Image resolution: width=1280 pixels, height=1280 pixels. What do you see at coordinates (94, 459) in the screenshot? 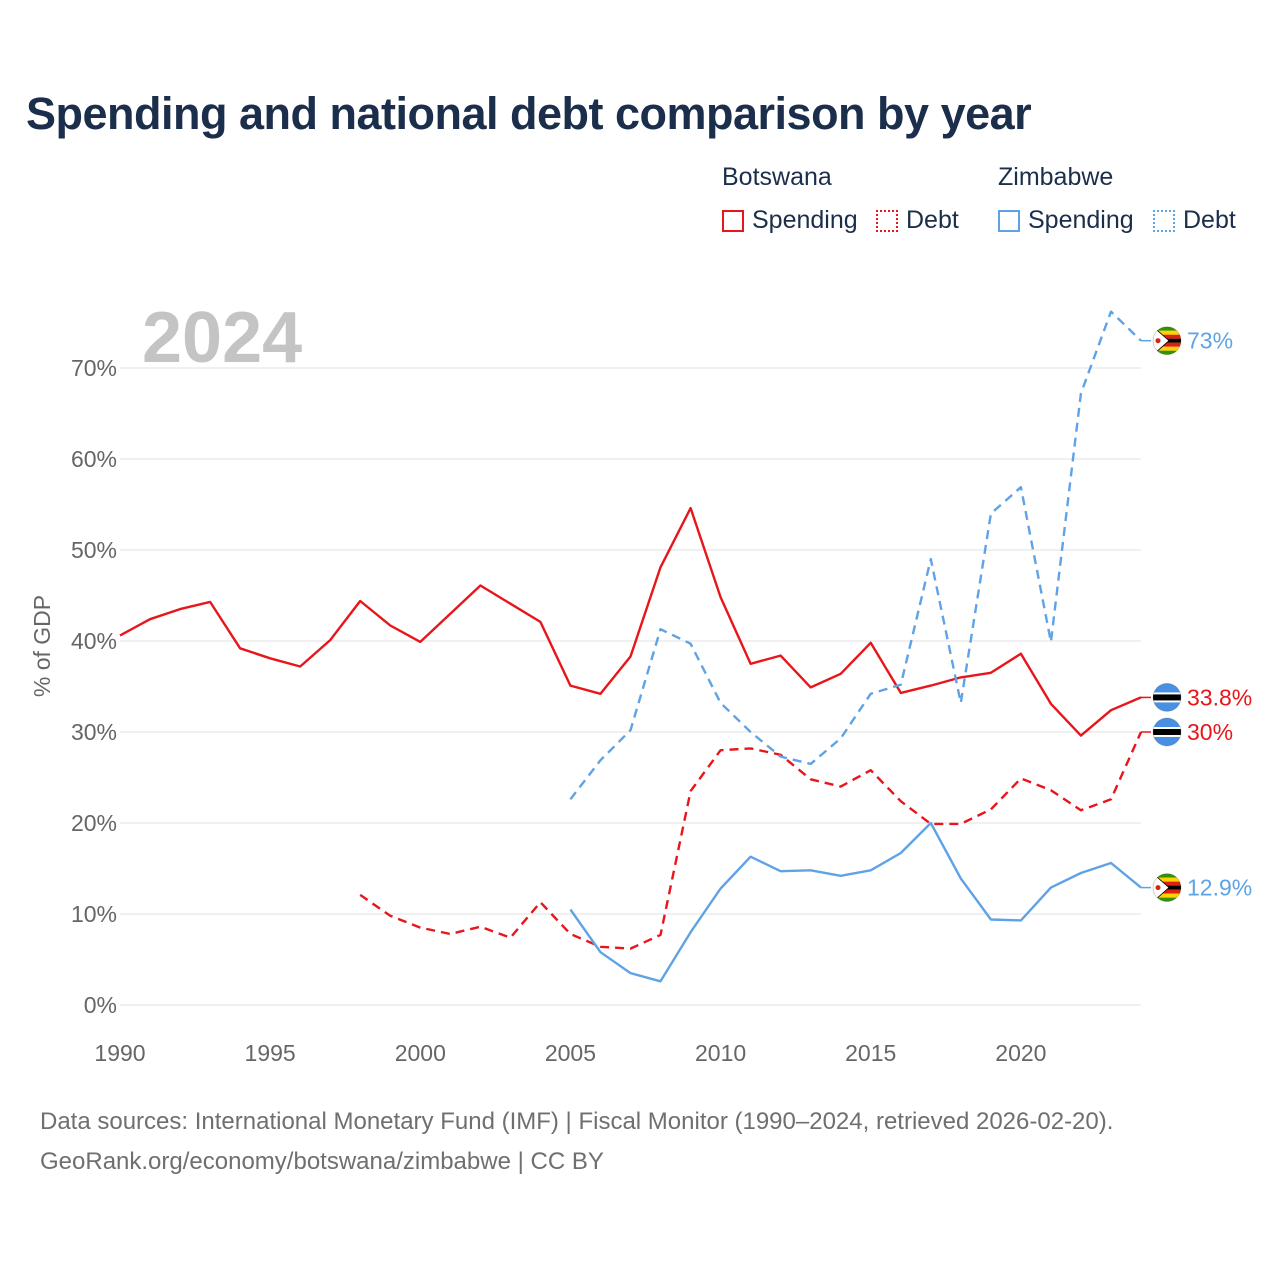
I see `y-tick-label: 60%` at bounding box center [94, 459].